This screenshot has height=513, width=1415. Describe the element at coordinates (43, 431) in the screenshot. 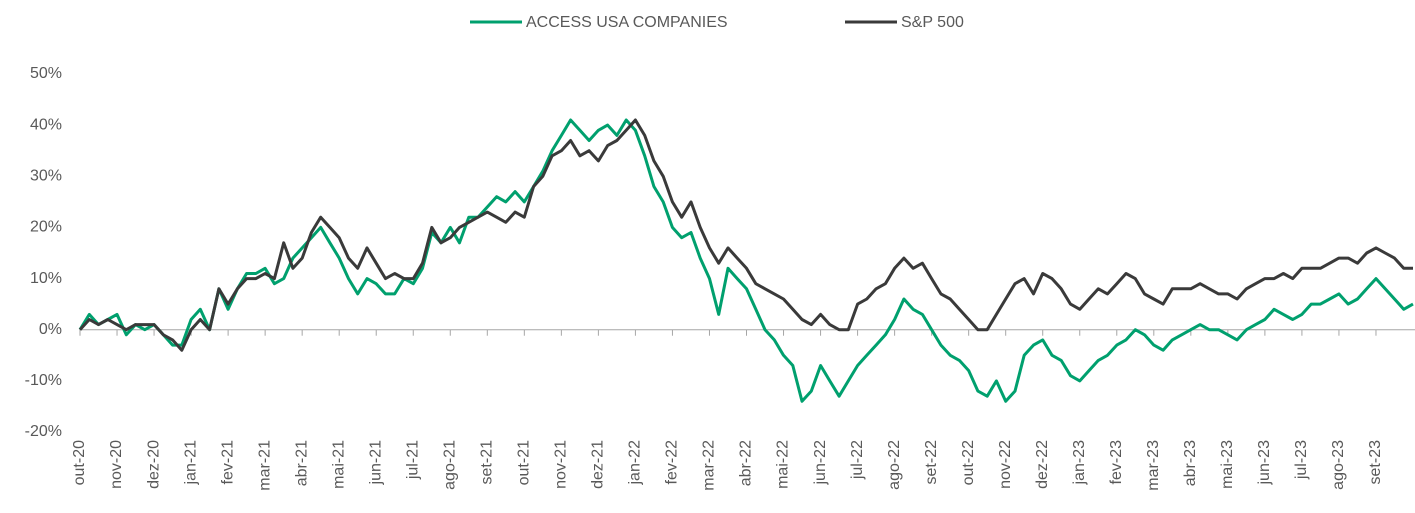

I see `y-tick-label: -20%` at that location.